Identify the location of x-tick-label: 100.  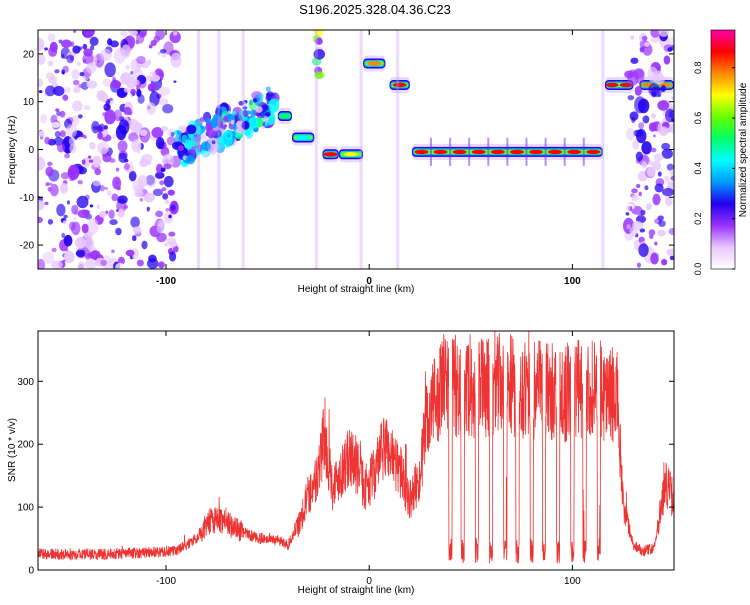
(572, 581).